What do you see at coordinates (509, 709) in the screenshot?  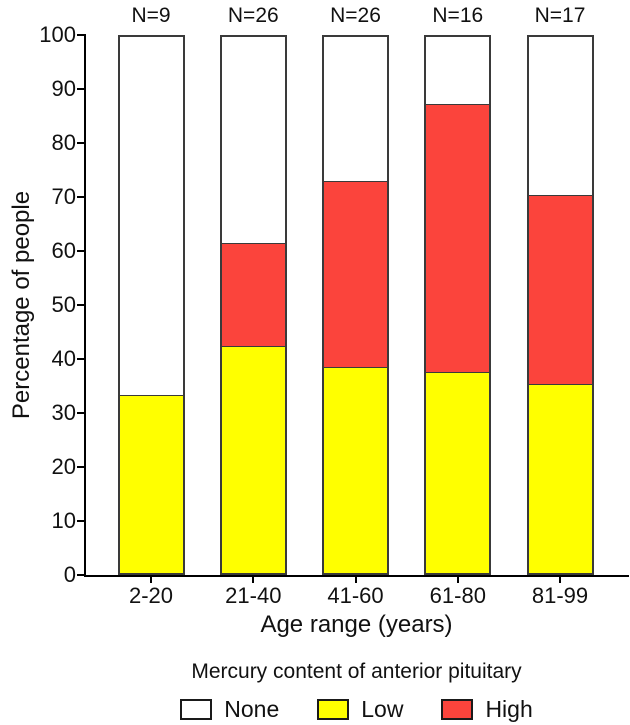 I see `legend-label: High` at bounding box center [509, 709].